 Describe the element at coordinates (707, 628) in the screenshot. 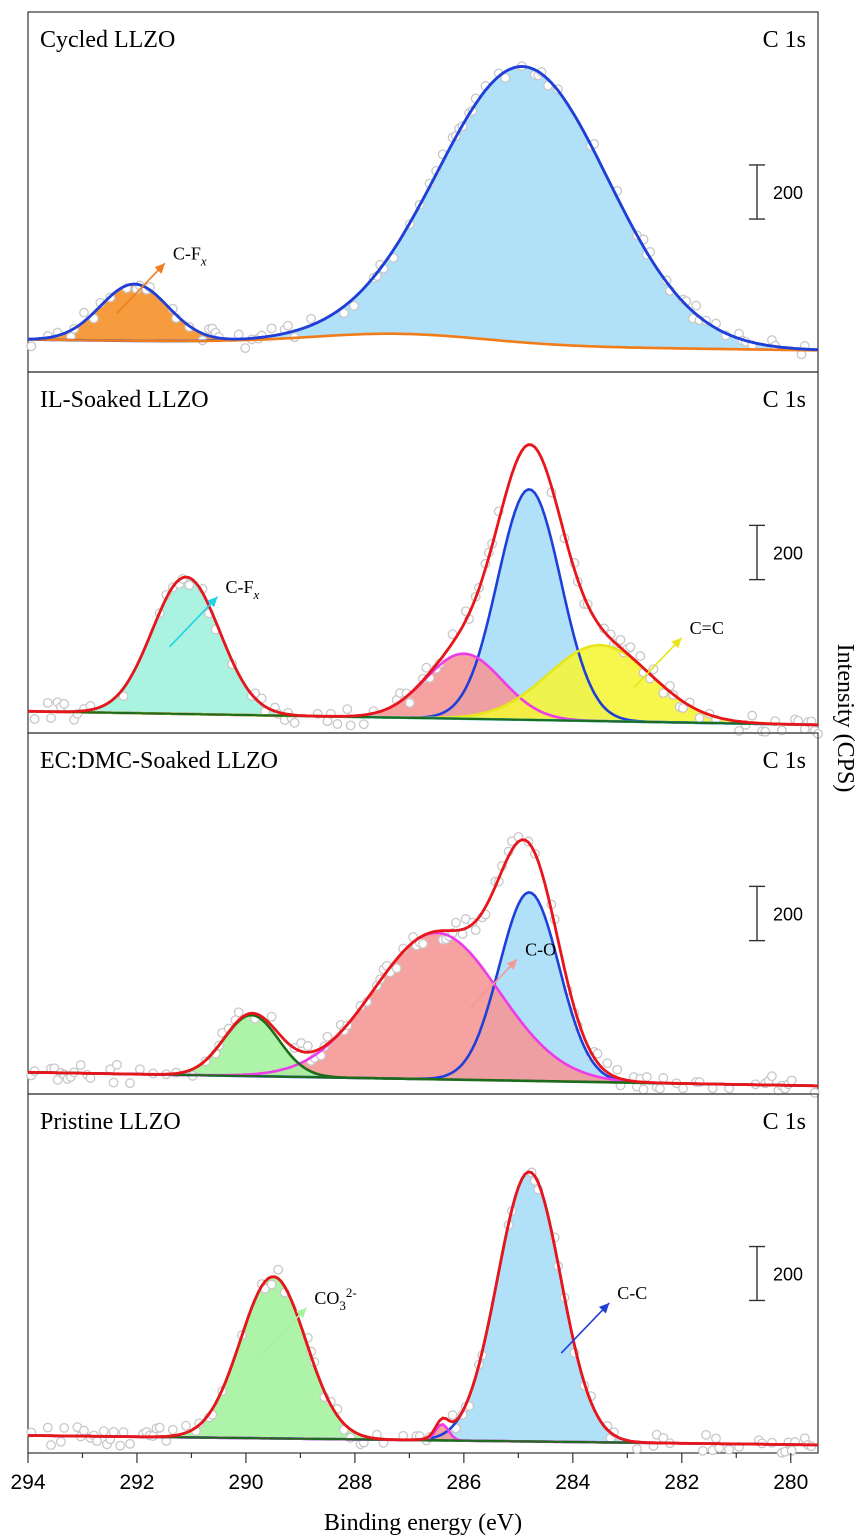

I see `peak-annotation: C=C` at that location.